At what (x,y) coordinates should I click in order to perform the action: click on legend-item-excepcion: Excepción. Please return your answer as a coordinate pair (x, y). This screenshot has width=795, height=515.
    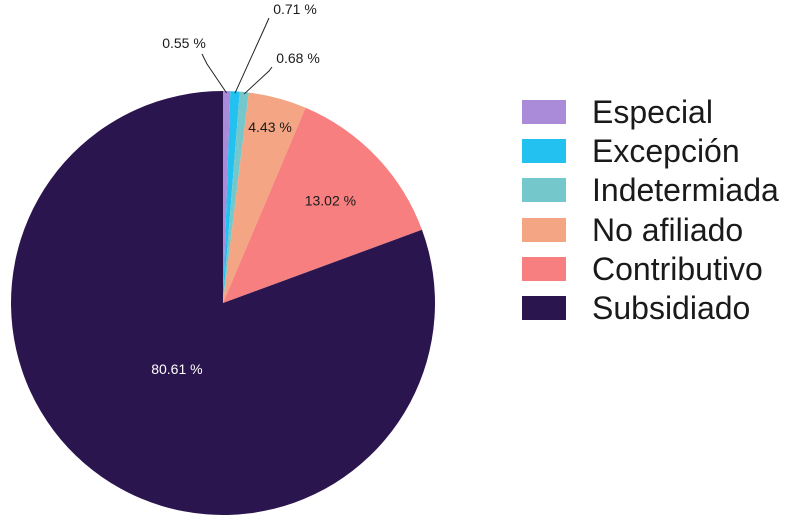
    Looking at the image, I should click on (650, 150).